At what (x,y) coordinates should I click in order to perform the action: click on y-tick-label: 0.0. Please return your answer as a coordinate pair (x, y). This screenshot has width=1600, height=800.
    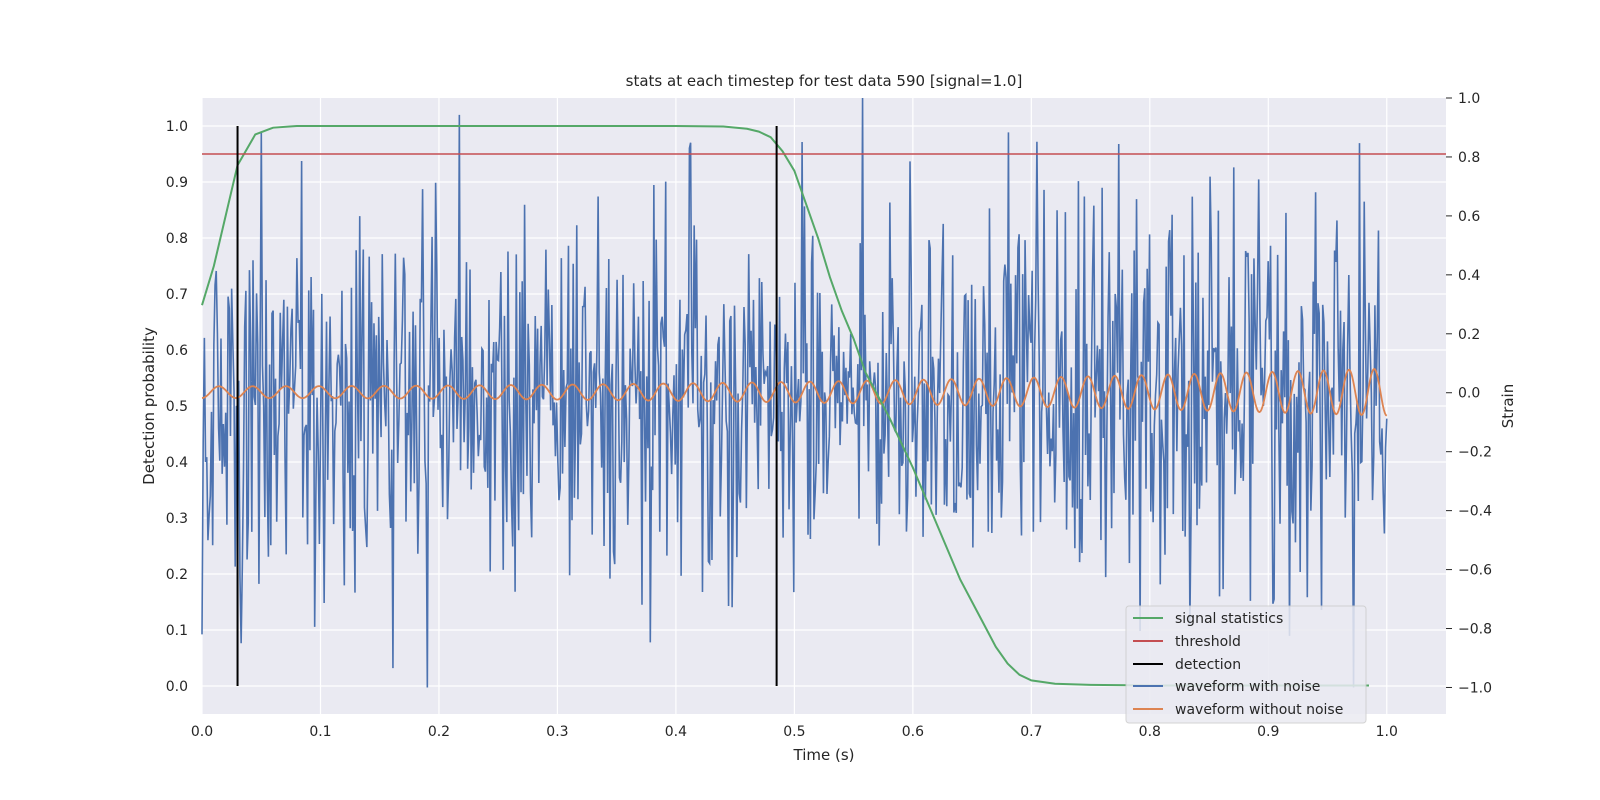
    Looking at the image, I should click on (177, 687).